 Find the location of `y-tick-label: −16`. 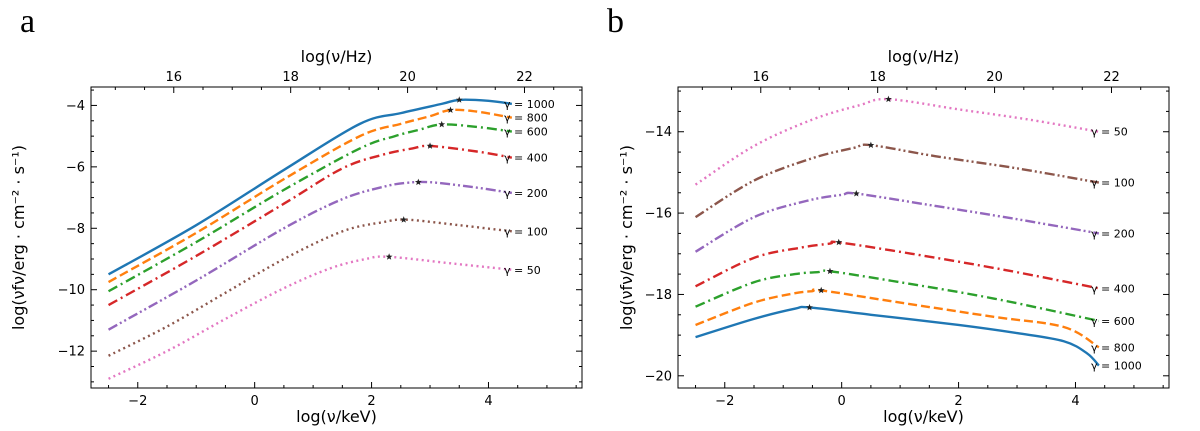

y-tick-label: −16 is located at coordinates (658, 214).